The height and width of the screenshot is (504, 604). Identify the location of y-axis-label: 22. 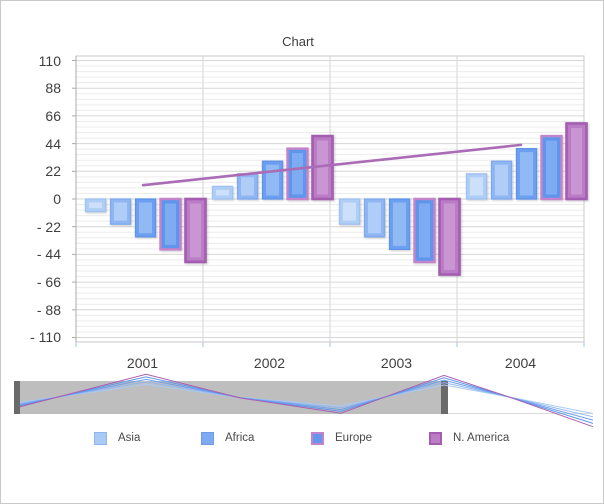
(53, 171).